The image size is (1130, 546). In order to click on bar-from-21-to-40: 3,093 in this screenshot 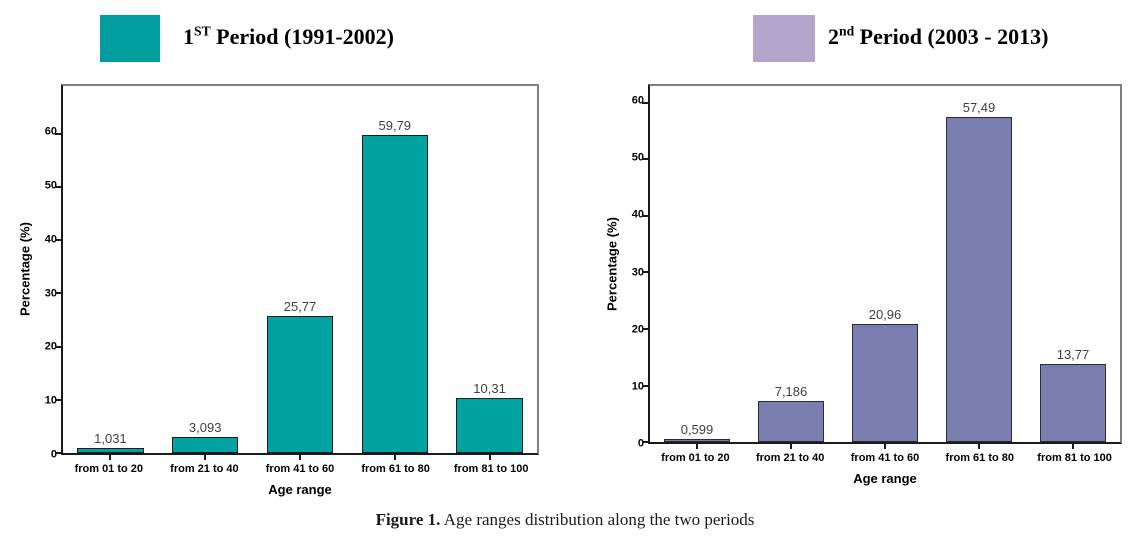, I will do `click(205, 436)`.